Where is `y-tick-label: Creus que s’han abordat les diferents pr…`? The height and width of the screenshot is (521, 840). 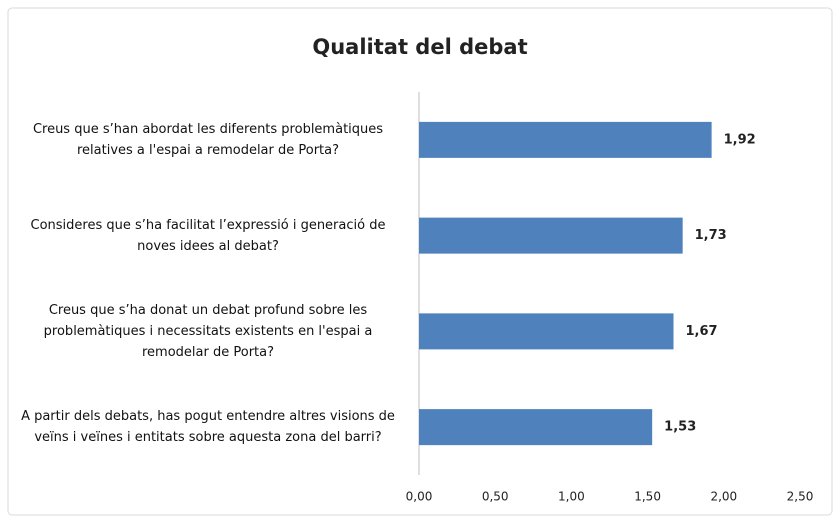 y-tick-label: Creus que s’han abordat les diferents pr… is located at coordinates (208, 139).